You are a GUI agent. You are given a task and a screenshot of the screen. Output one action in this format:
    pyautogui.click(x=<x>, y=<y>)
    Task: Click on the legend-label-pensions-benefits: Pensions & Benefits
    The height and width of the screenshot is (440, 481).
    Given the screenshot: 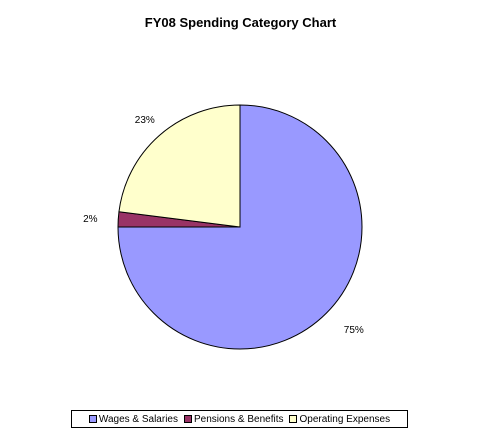 What is the action you would take?
    pyautogui.click(x=238, y=419)
    